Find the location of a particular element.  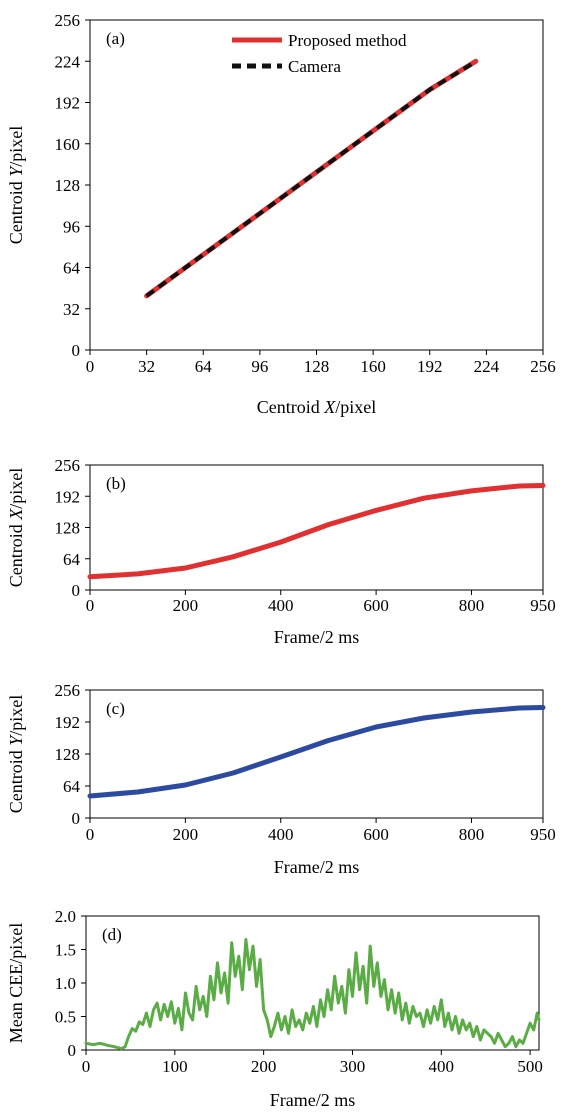

y-axis-label-text: Mean CEE/pixel is located at coordinates (16, 983).